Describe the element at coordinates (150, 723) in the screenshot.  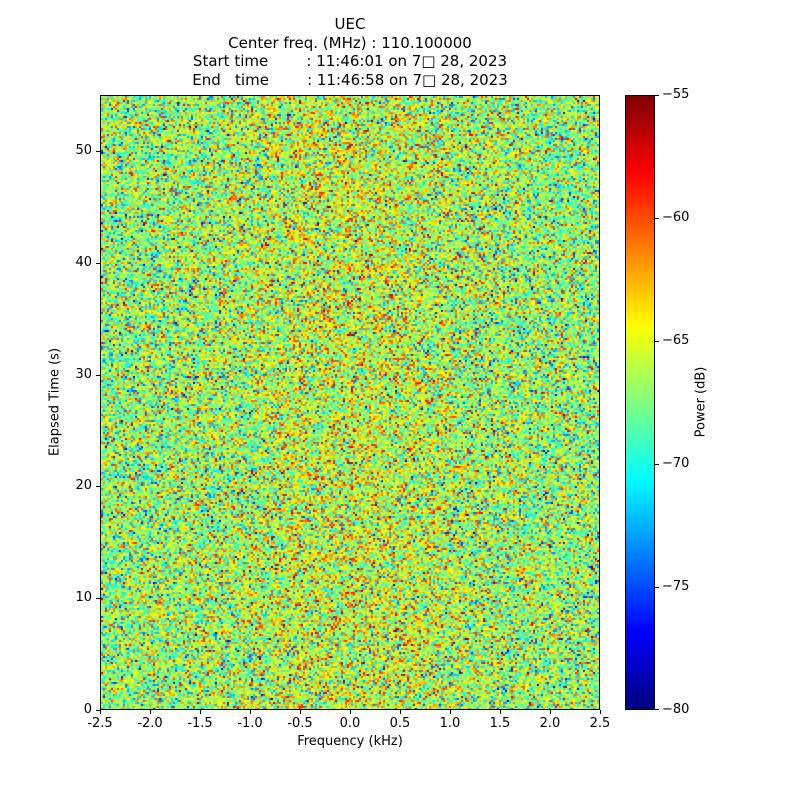
I see `x-tick-label: -2.0` at that location.